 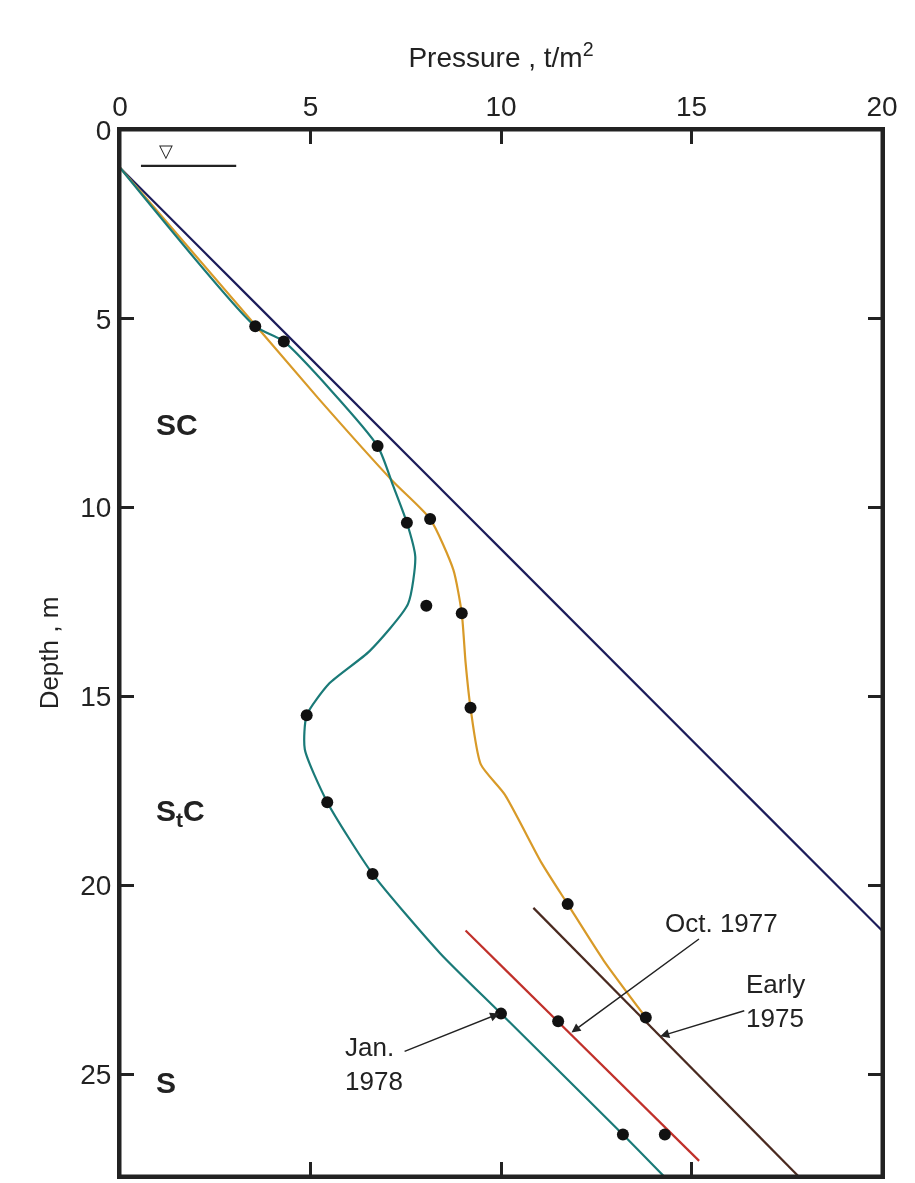 What do you see at coordinates (882, 106) in the screenshot?
I see `x-tick-label: 20` at bounding box center [882, 106].